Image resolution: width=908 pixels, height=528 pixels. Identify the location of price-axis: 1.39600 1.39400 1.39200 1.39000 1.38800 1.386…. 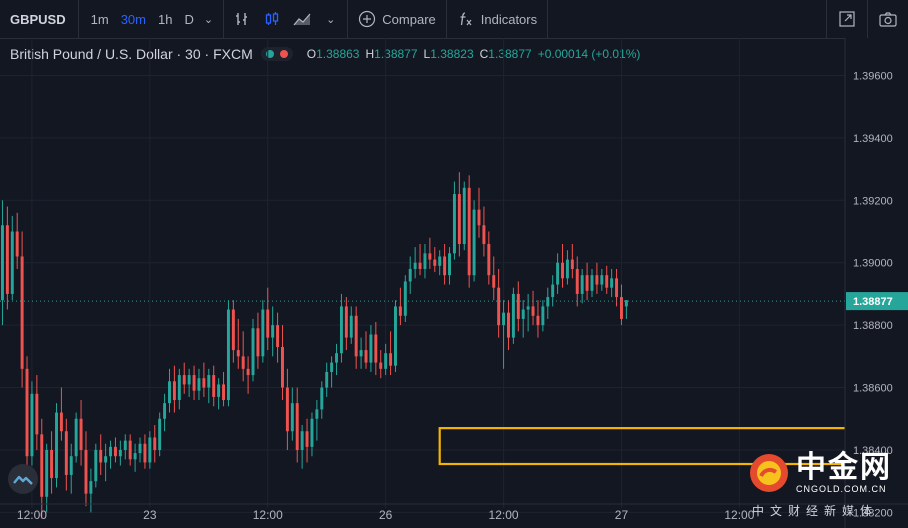
(876, 283).